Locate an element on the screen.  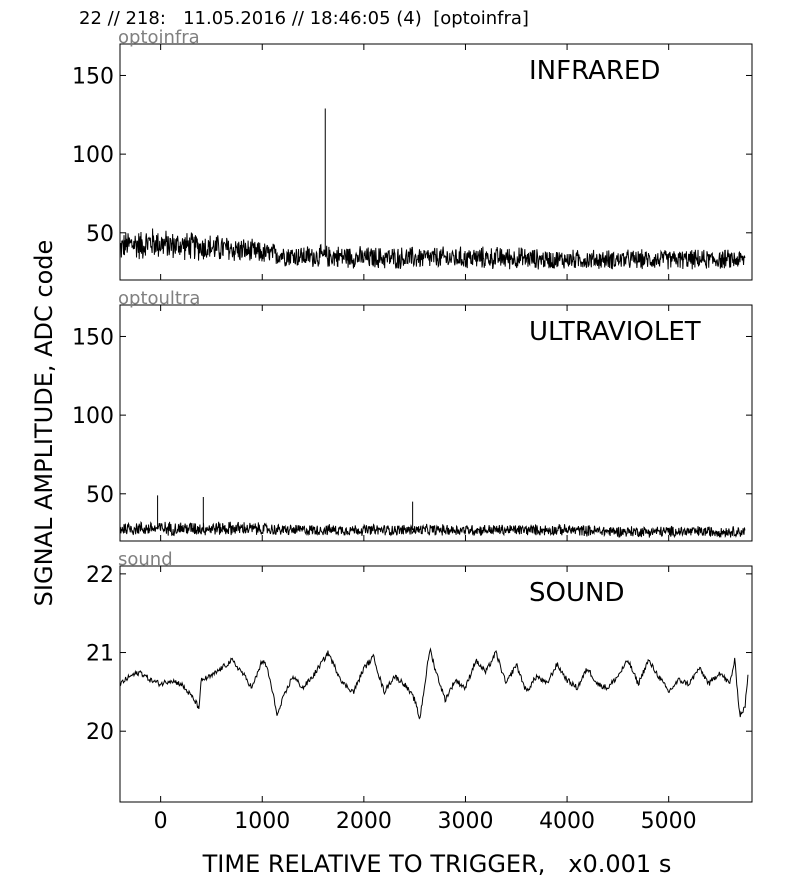
y-tick-label: 20 is located at coordinates (100, 732).